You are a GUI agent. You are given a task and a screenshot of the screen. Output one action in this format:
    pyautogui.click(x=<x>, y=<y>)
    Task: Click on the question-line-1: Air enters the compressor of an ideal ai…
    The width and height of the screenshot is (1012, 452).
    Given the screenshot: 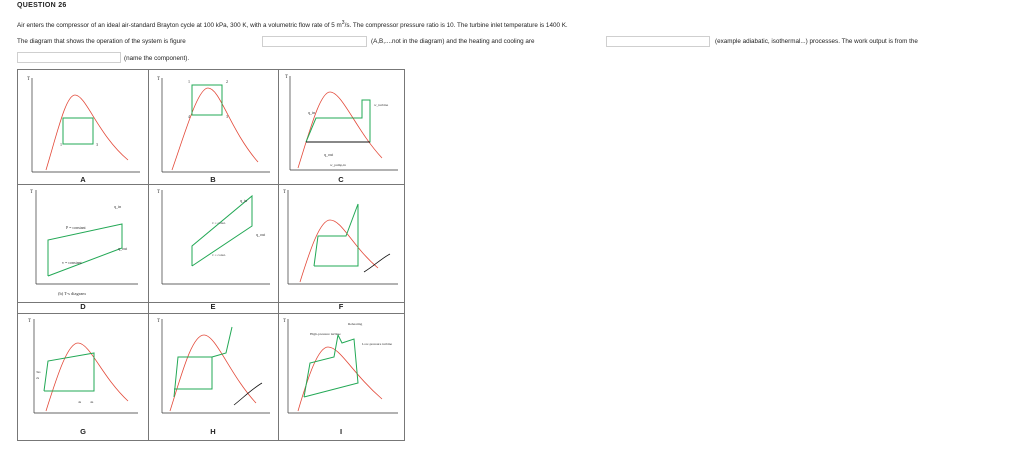 What is the action you would take?
    pyautogui.click(x=292, y=24)
    